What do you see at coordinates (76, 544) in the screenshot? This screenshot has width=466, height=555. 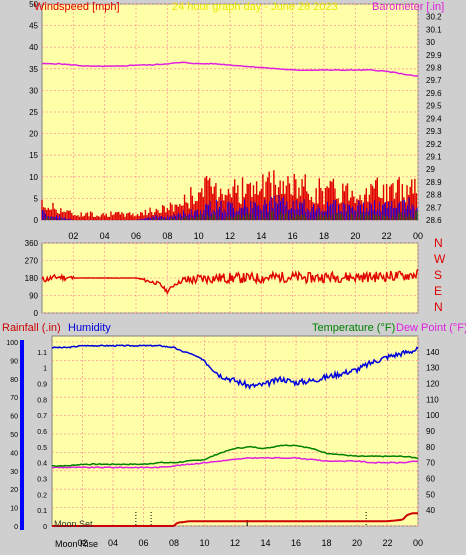 I see `moon-rise-label: Moon Rise` at bounding box center [76, 544].